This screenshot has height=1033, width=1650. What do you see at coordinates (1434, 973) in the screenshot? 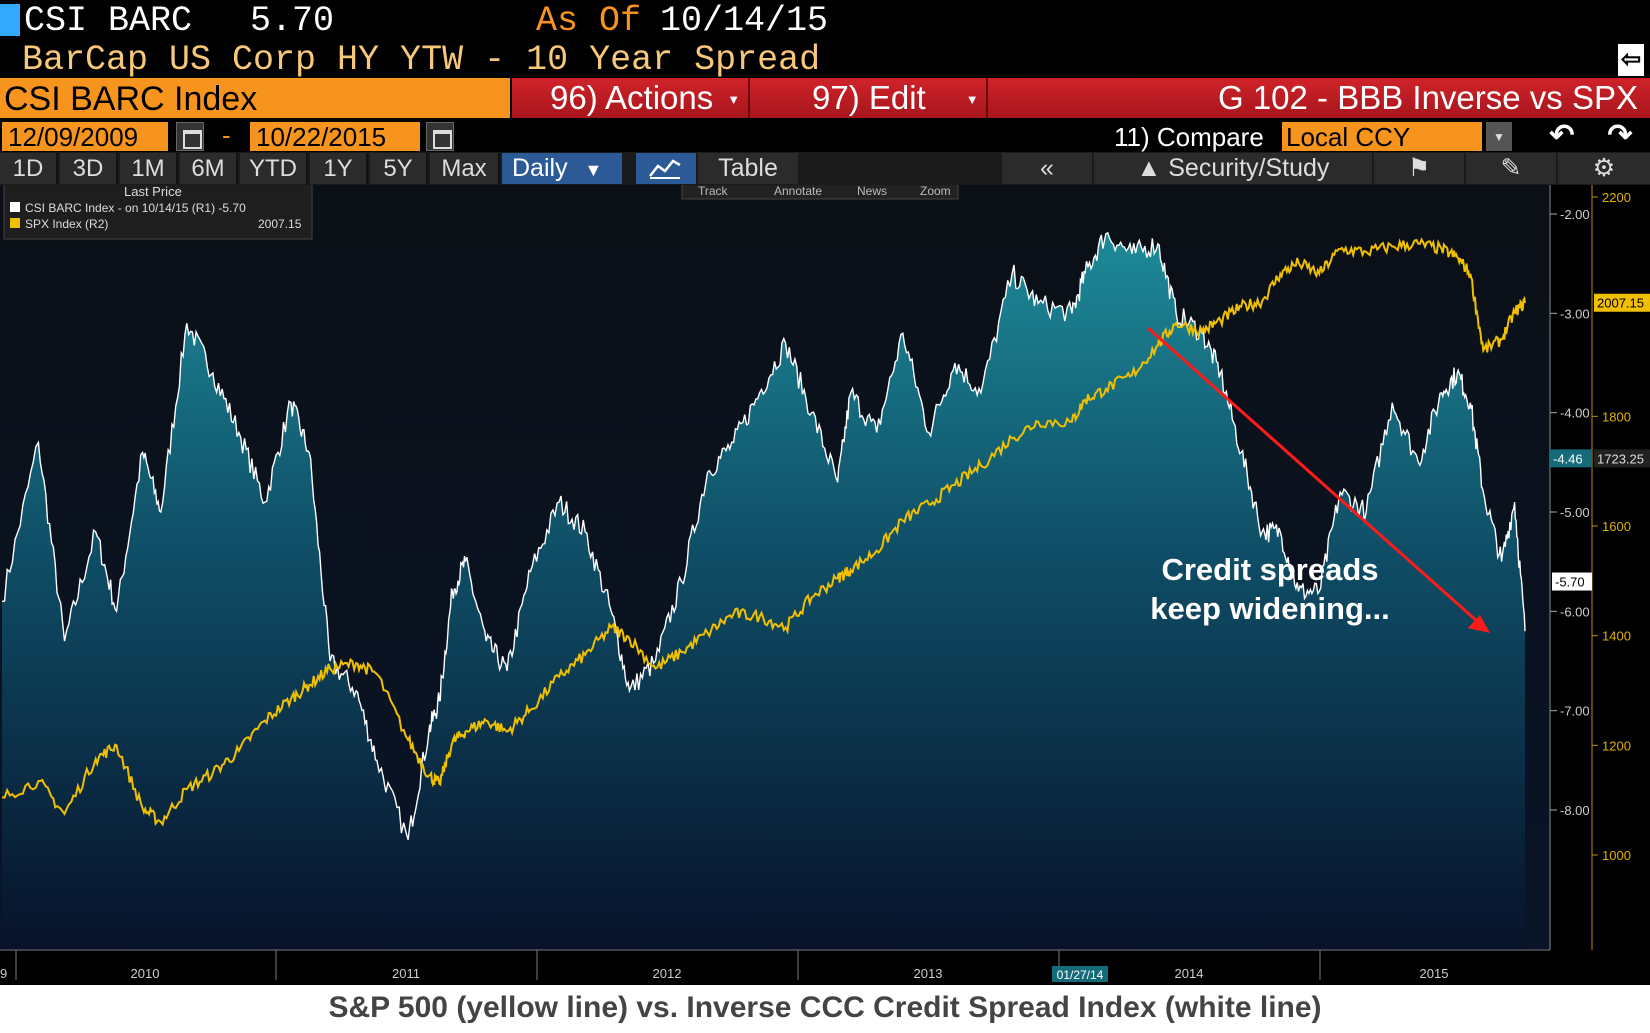
I see `x-tick-label: 2015` at bounding box center [1434, 973].